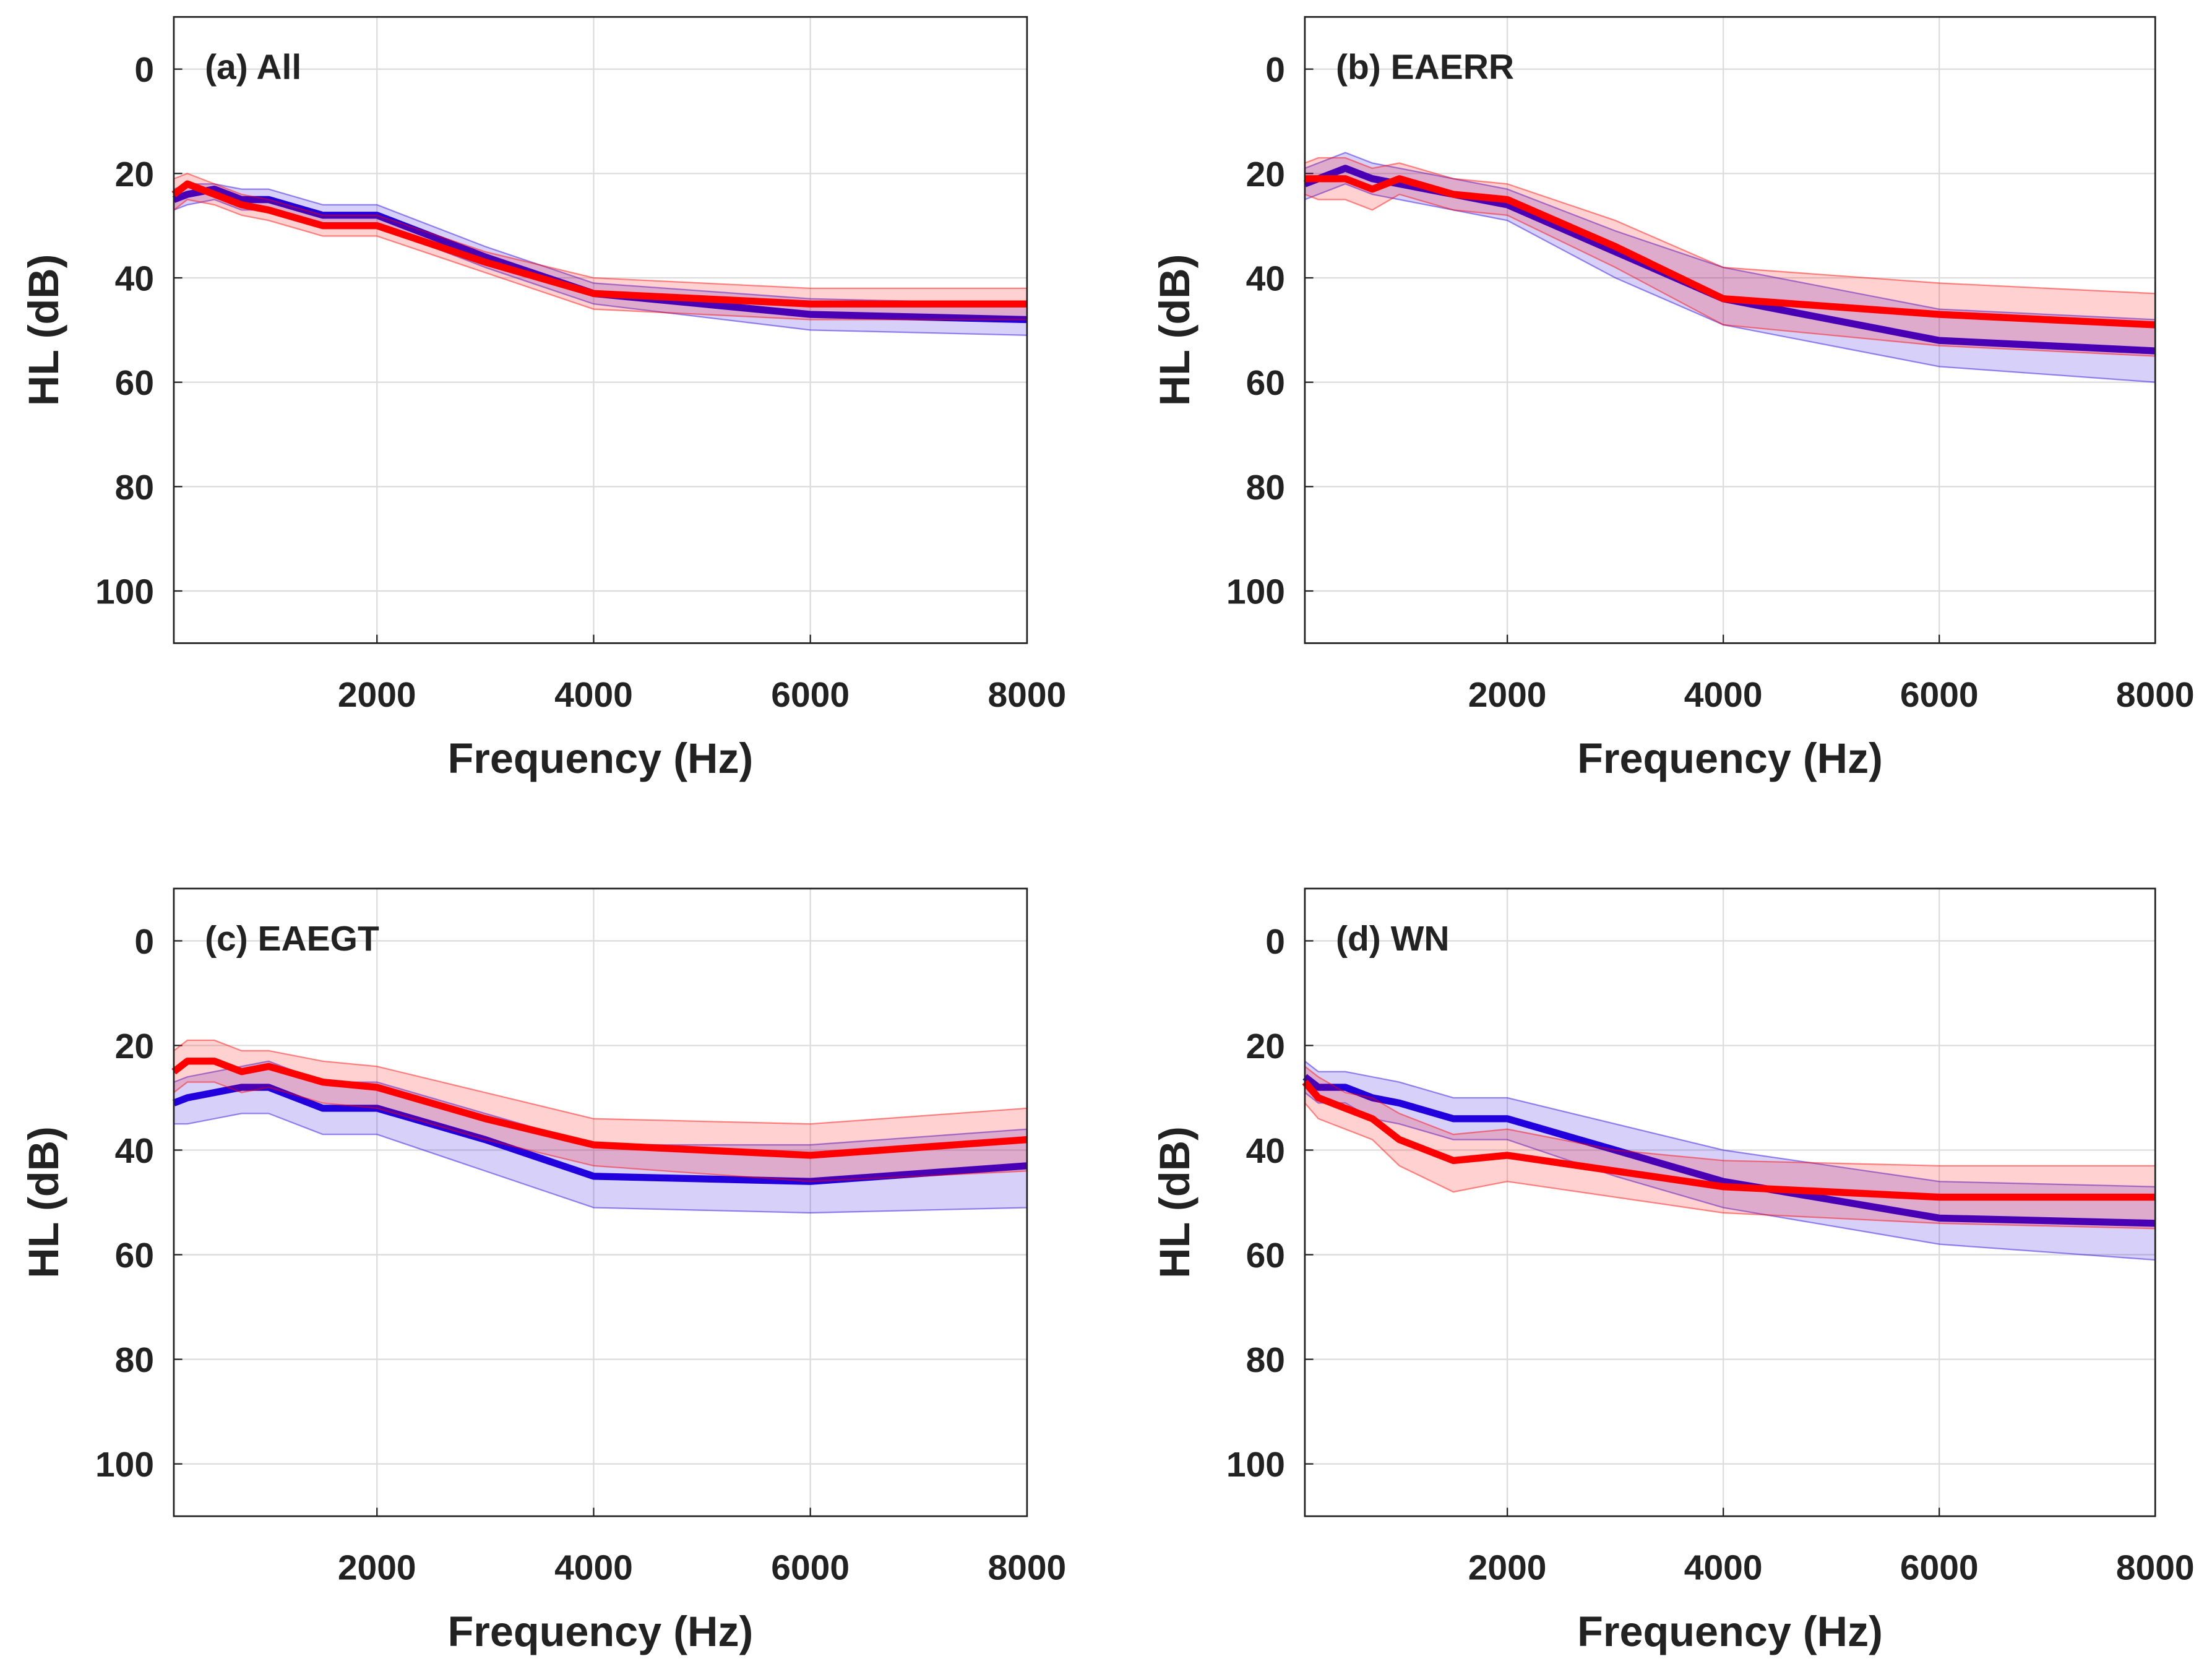 Image resolution: width=2212 pixels, height=1677 pixels. What do you see at coordinates (253, 67) in the screenshot?
I see `panel-title: (a) All` at bounding box center [253, 67].